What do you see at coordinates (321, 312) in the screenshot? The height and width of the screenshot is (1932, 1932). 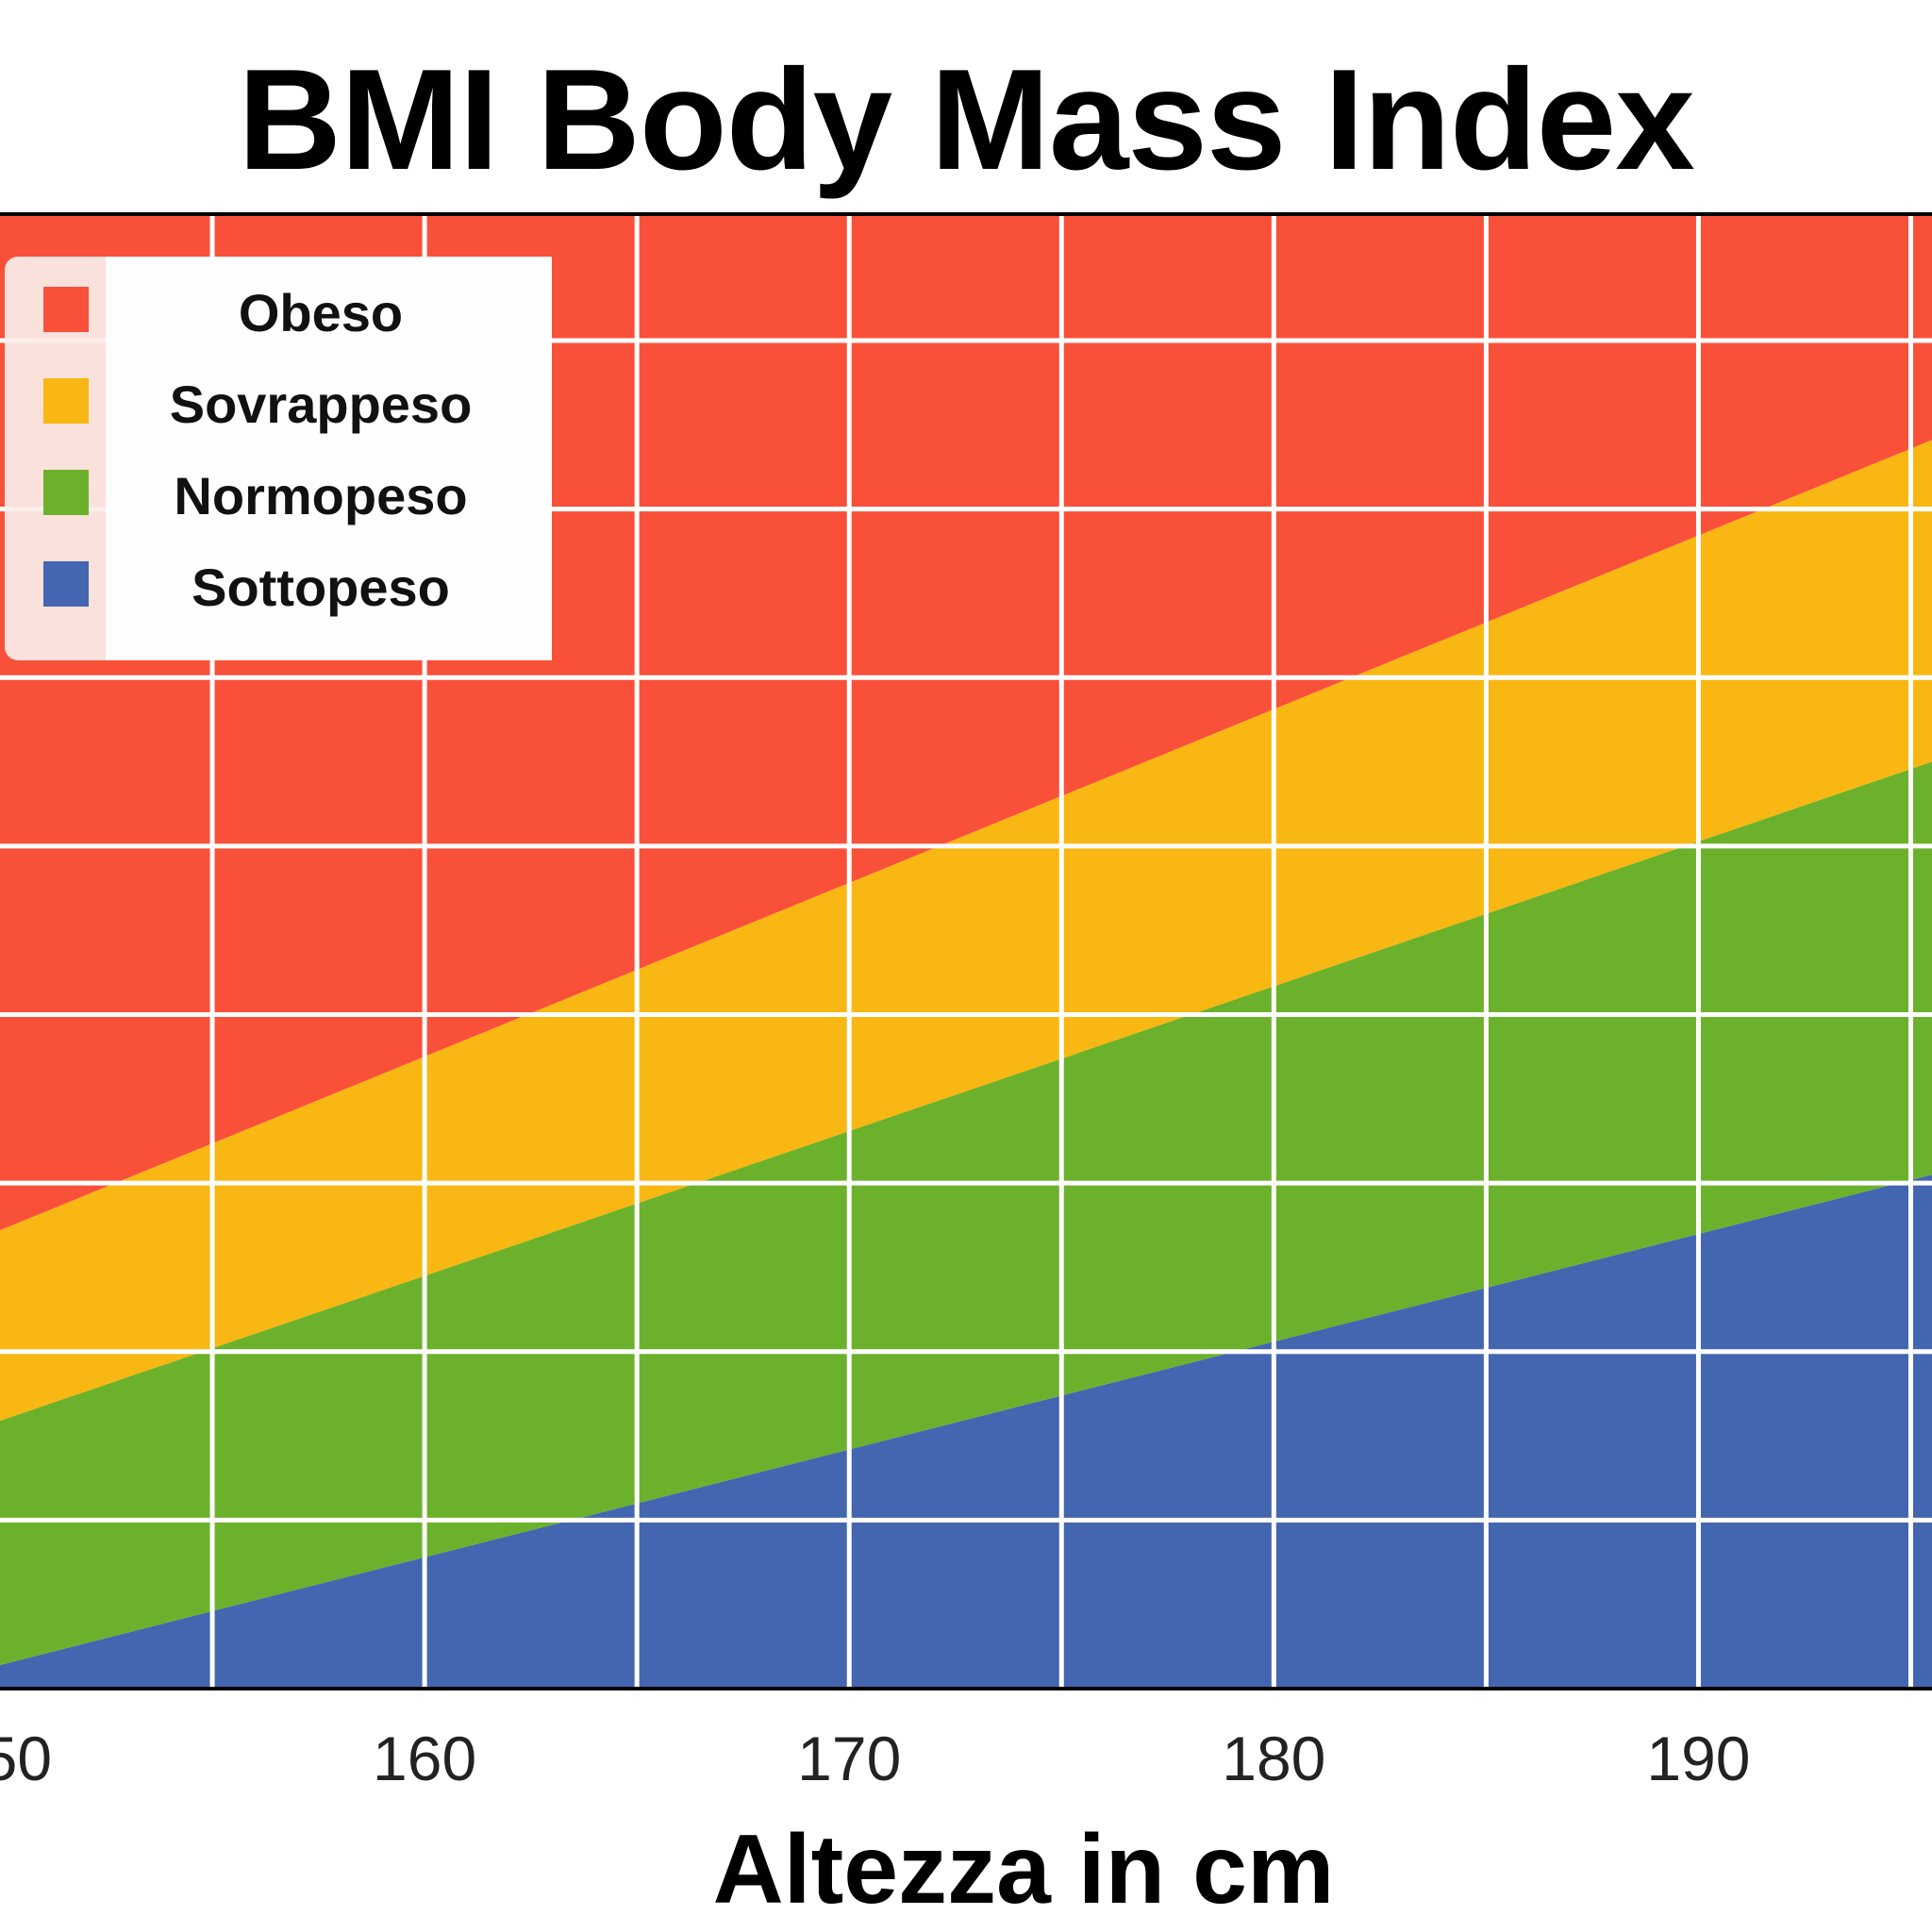 I see `legend-label-obeso: Obeso` at bounding box center [321, 312].